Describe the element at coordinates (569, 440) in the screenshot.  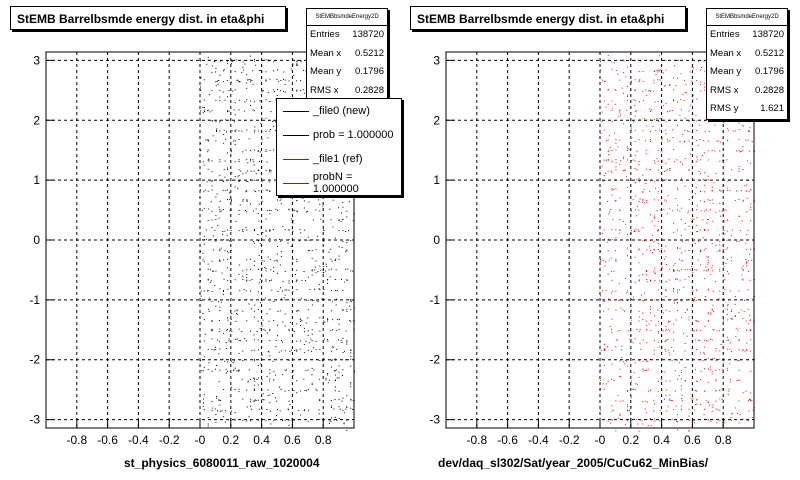
I see `x-tick-label: -0.2` at that location.